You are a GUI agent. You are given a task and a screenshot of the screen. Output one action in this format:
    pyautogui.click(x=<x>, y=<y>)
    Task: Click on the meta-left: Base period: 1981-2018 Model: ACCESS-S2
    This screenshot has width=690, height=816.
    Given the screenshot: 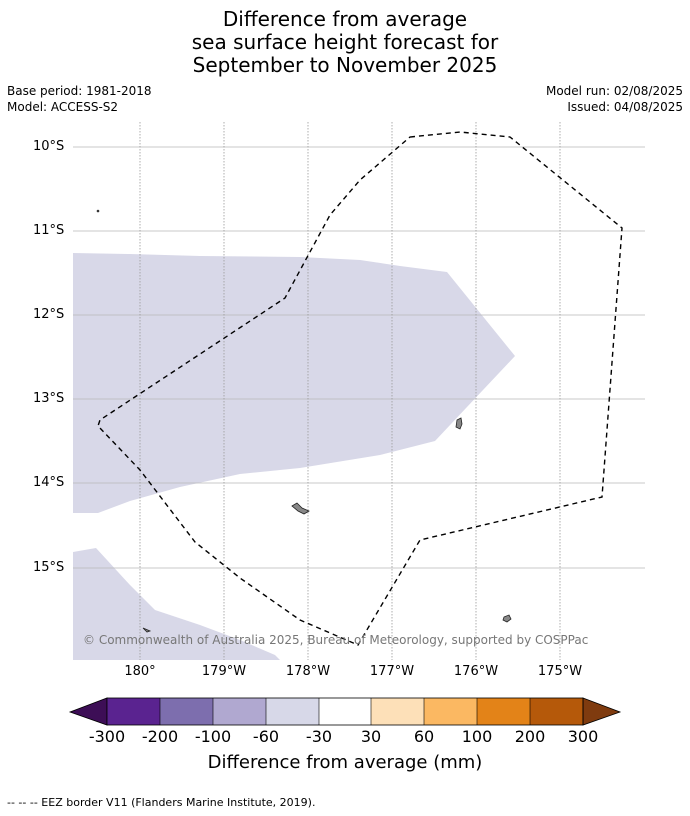 What is the action you would take?
    pyautogui.click(x=79, y=99)
    